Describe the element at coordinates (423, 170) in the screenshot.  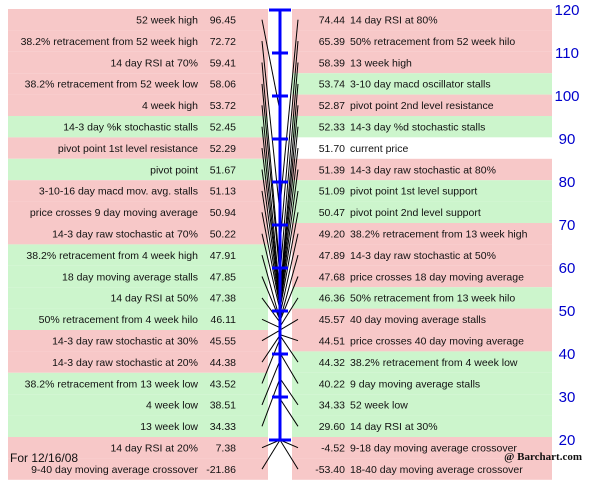
I see `right-row-label: 14-3 day raw stochastic at 80%` at that location.